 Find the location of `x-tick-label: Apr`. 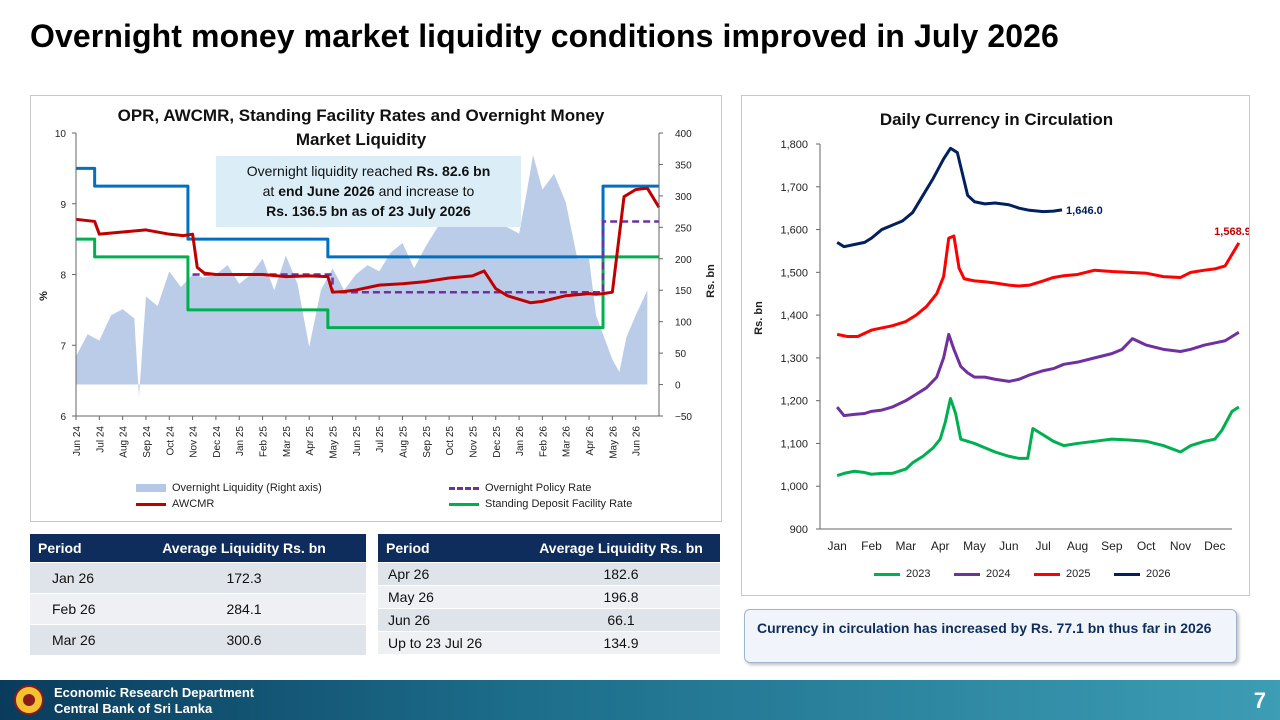

x-tick-label: Apr is located at coordinates (940, 546).